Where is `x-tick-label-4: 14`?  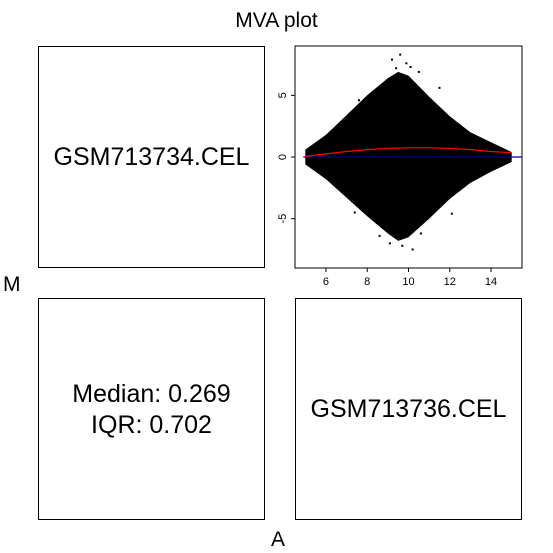
x-tick-label-4: 14 is located at coordinates (491, 282).